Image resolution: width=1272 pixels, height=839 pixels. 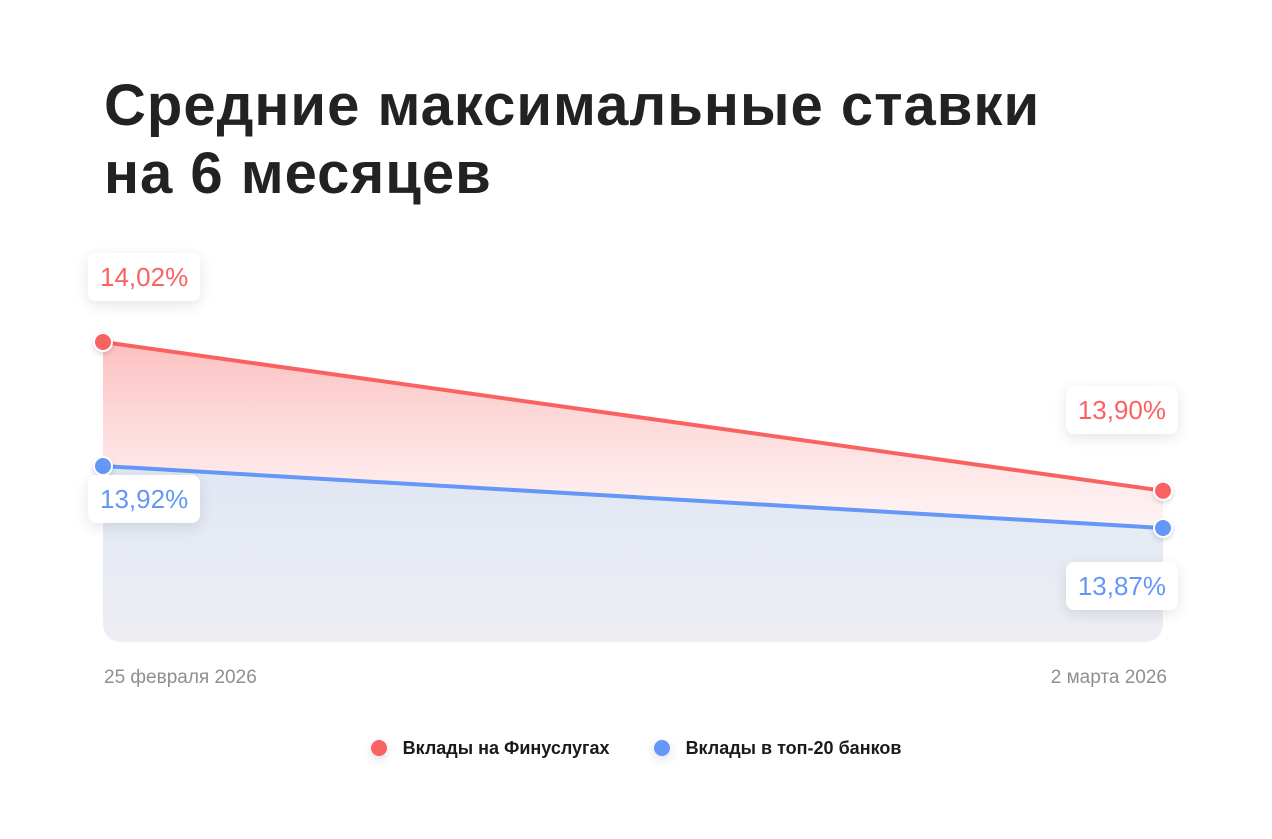 I want to click on chart-title-line-1: Средние максимальные ставки, so click(x=572, y=105).